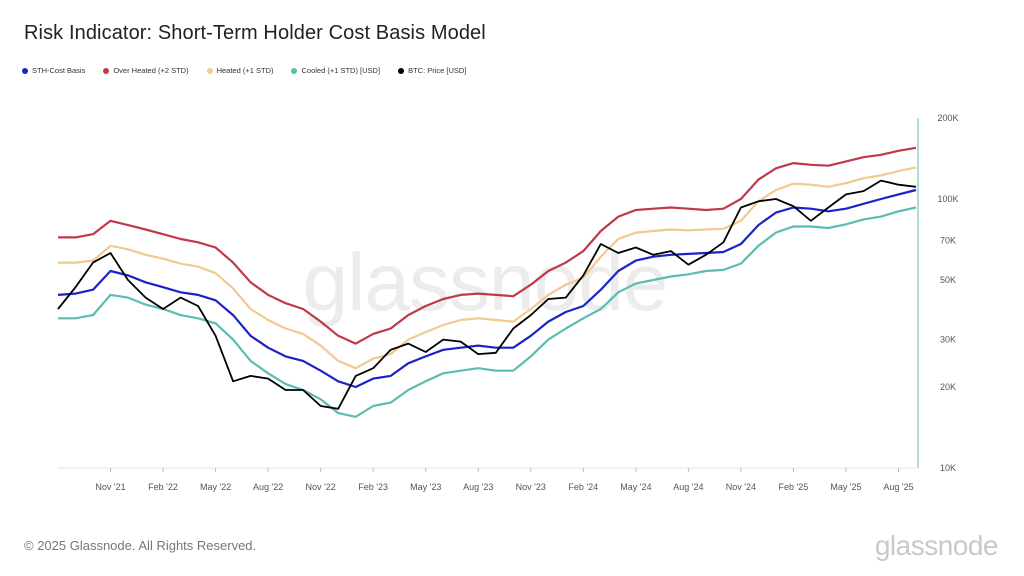  Describe the element at coordinates (478, 487) in the screenshot. I see `x-tick-label: Aug '23` at that location.